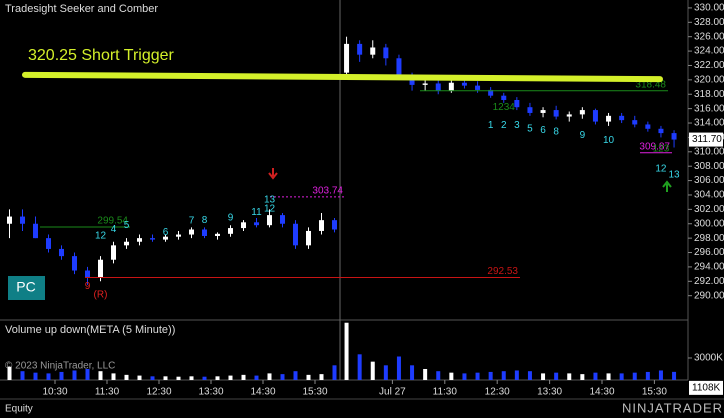 This screenshot has height=418, width=724. I want to click on pc-button, so click(26, 288).